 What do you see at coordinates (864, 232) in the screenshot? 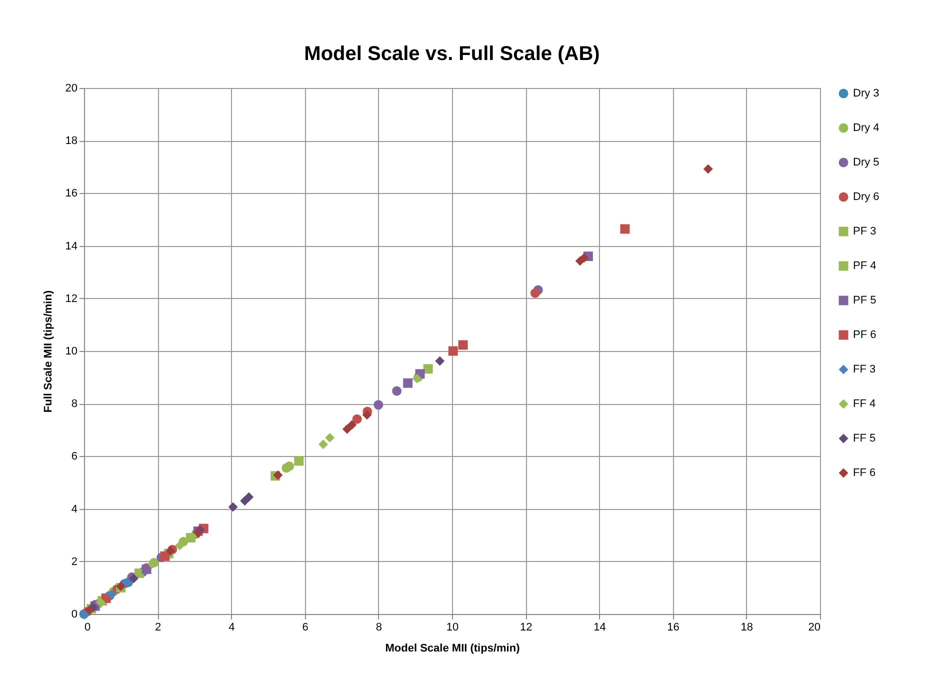
I see `legend-label: PF 3` at bounding box center [864, 232].